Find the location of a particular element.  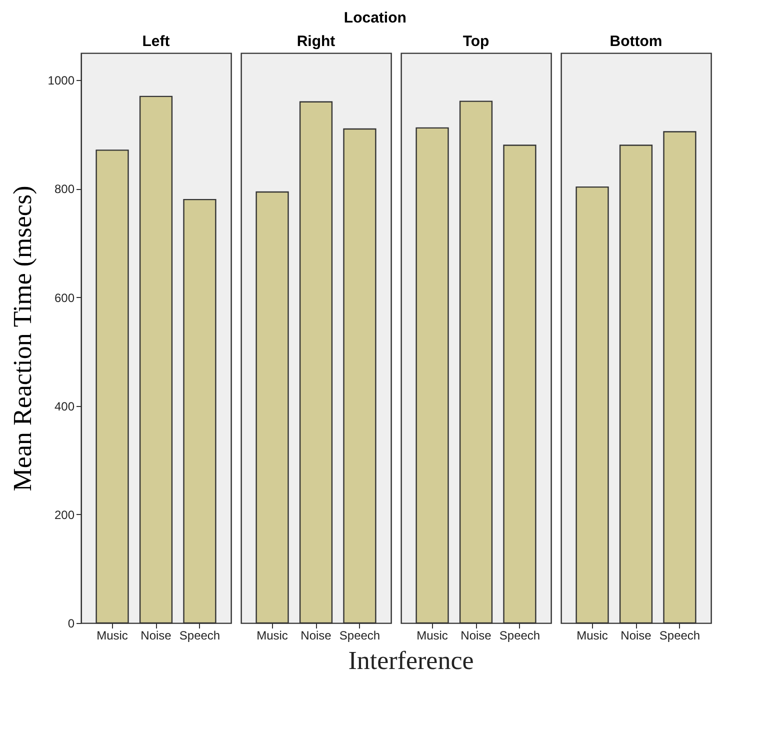

y-axis-title: Mean Reaction Time (msecs) is located at coordinates (22, 339).